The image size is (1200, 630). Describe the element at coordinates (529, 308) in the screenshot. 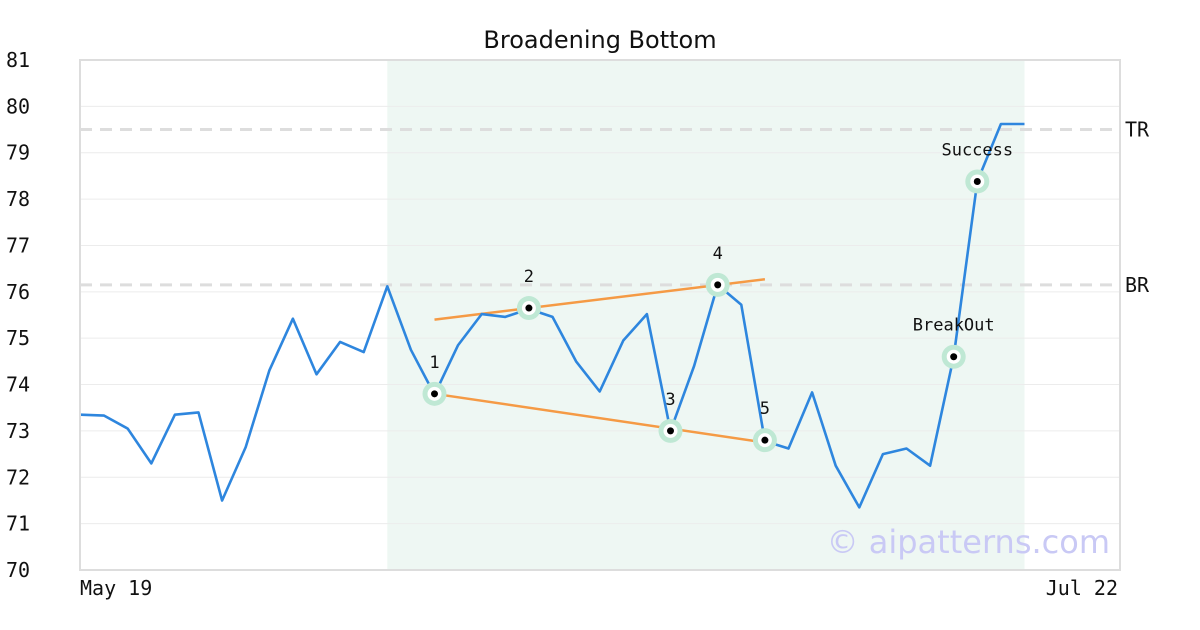

I see `point-2-dot` at that location.